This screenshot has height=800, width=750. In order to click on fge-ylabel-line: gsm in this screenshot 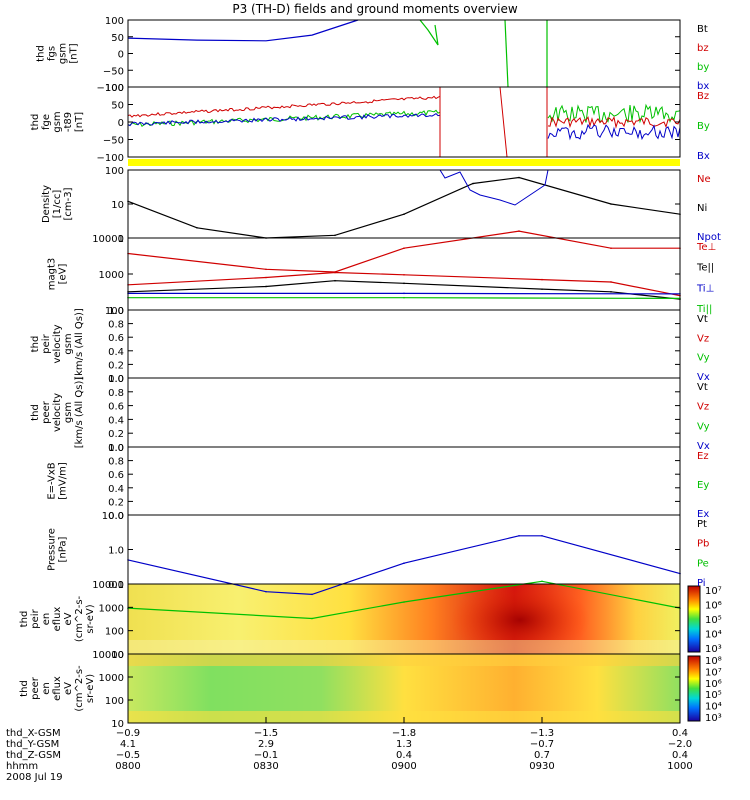, I will do `click(57, 121)`.